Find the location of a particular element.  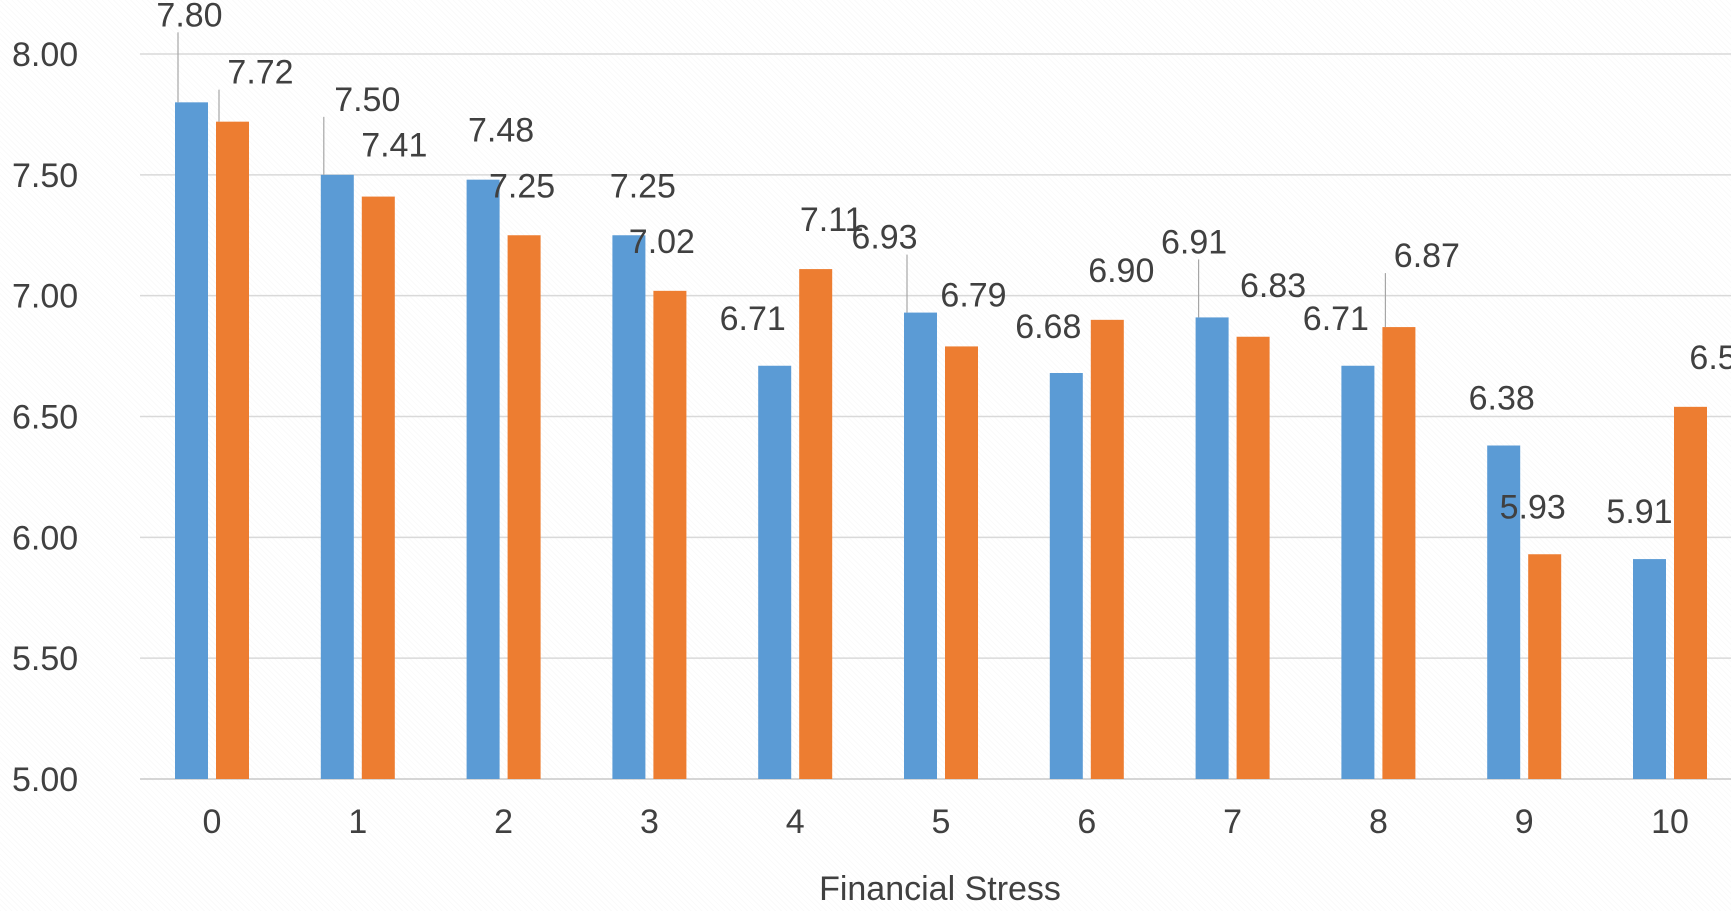

x-tick-label: 9 is located at coordinates (1524, 822).